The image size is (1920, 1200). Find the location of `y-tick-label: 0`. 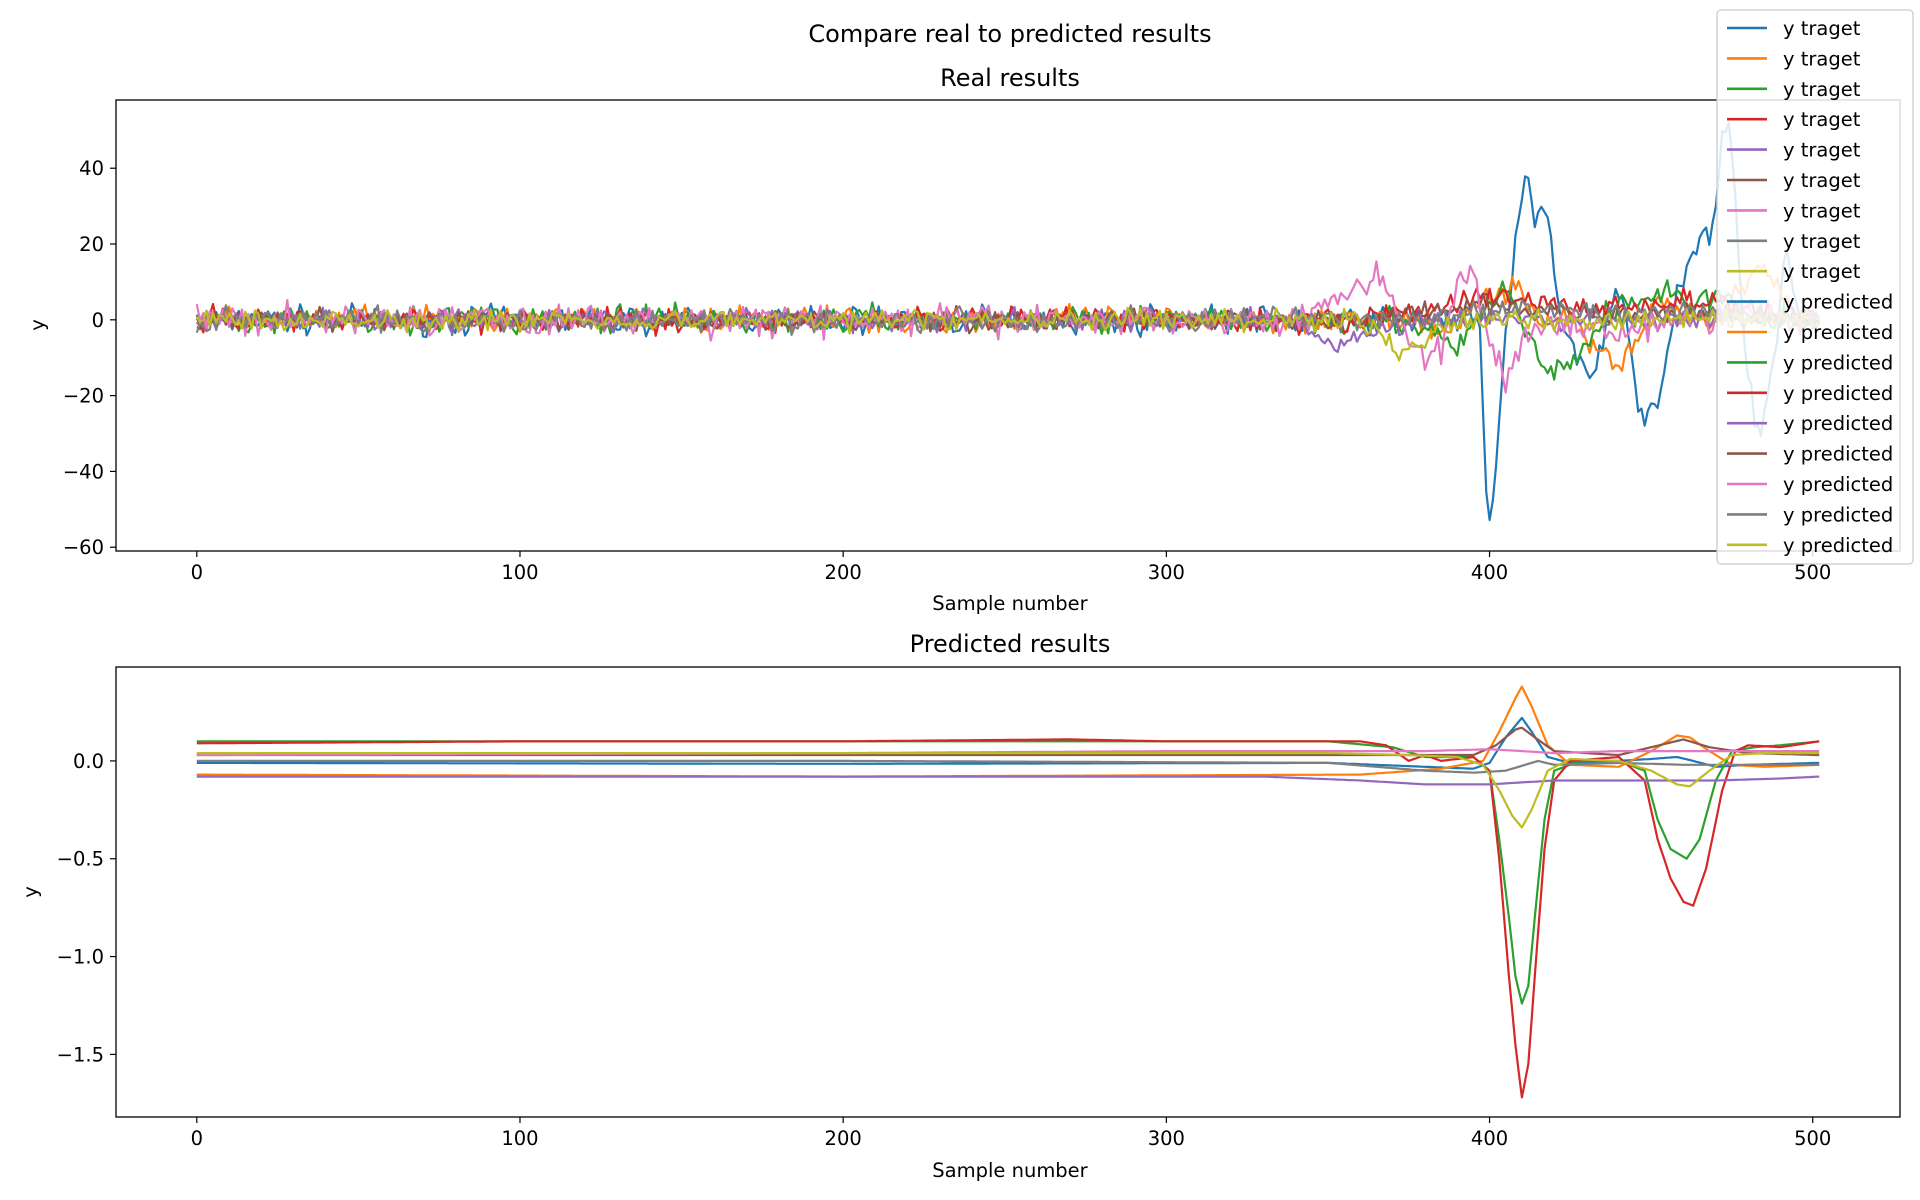

y-tick-label: 0 is located at coordinates (98, 320).